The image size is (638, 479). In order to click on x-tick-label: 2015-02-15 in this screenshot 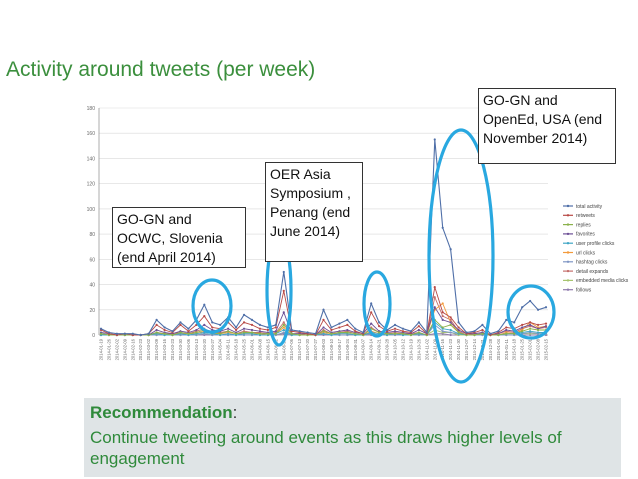, I will do `click(546, 349)`.